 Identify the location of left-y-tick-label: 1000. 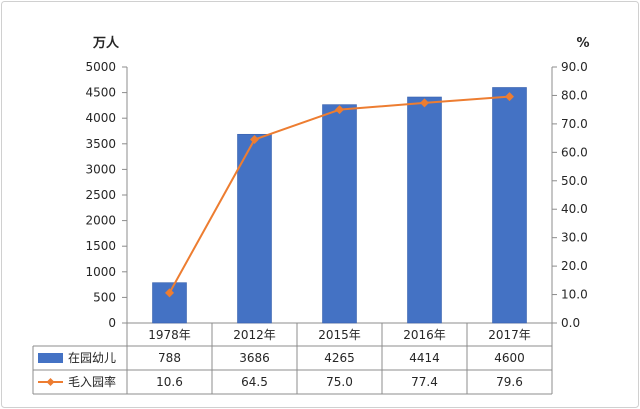
(100, 272).